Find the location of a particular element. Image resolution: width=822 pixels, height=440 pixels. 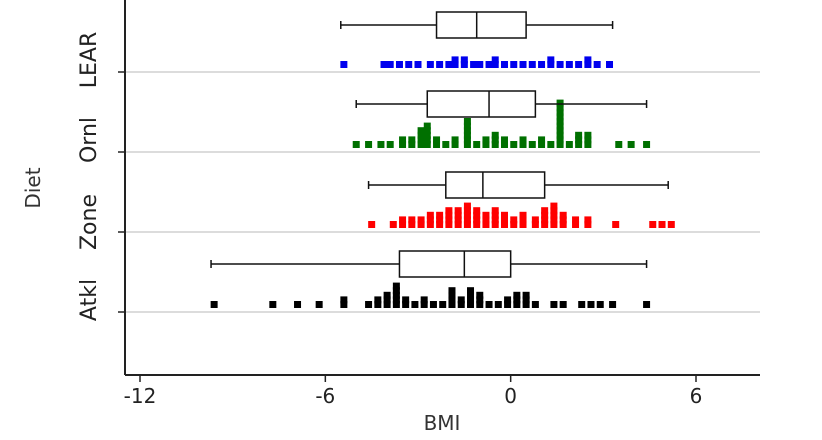

y-tick-label: Atkl is located at coordinates (89, 300).